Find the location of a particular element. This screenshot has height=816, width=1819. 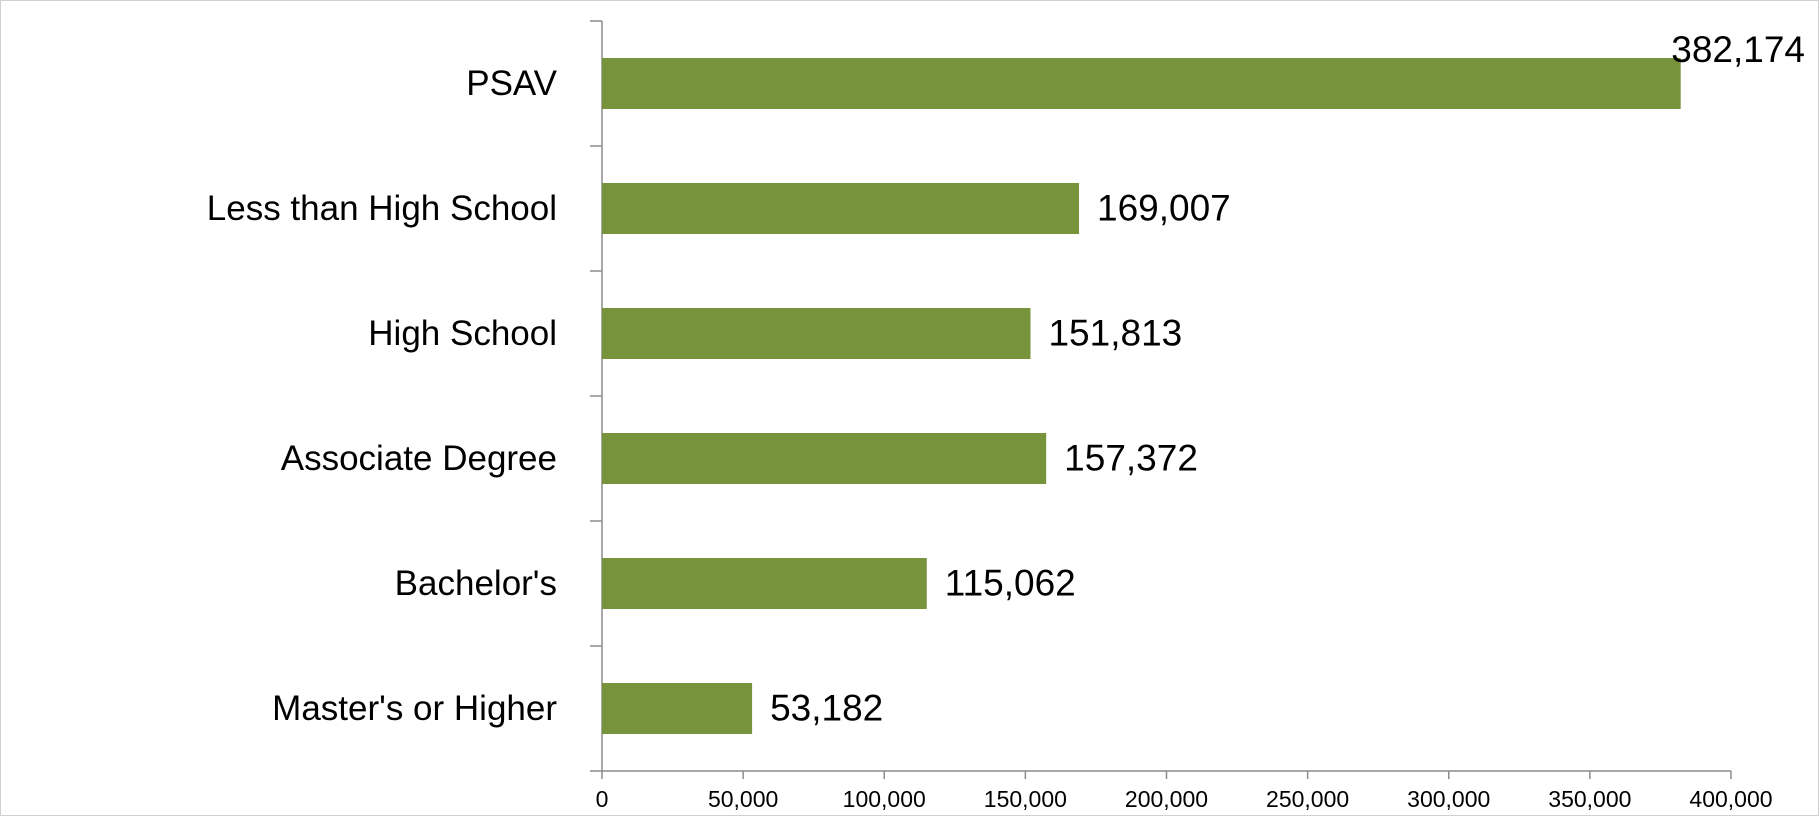

x-tick-label: 250,000 is located at coordinates (1307, 799).